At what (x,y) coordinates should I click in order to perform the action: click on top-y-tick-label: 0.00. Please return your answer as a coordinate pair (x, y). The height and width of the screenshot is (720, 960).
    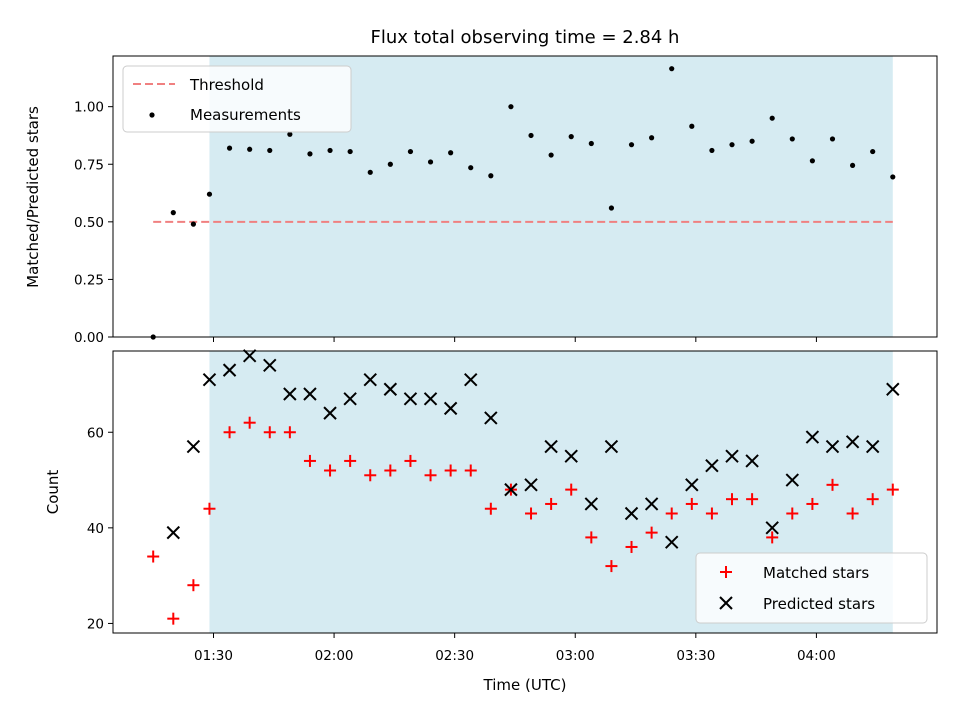
    Looking at the image, I should click on (89, 338).